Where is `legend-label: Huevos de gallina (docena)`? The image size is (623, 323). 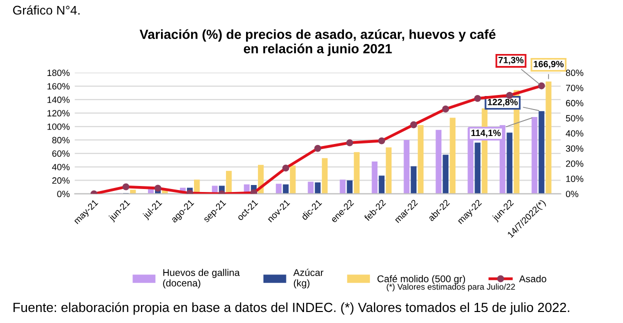
legend-label: Huevos de gallina (docena) is located at coordinates (201, 278).